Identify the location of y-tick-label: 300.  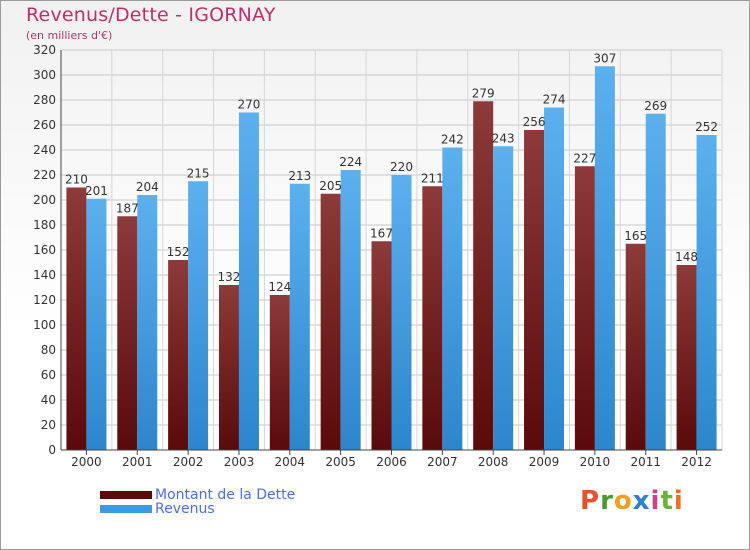
(44, 75).